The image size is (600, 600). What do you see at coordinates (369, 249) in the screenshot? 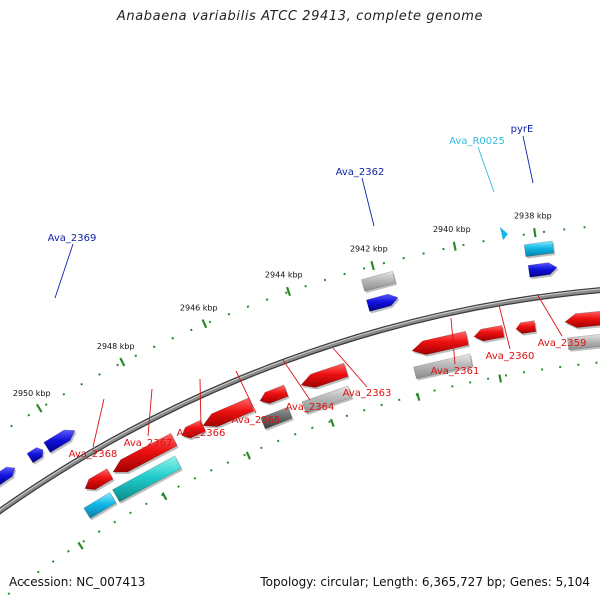
I see `tick-label: 2942 kbp` at bounding box center [369, 249].